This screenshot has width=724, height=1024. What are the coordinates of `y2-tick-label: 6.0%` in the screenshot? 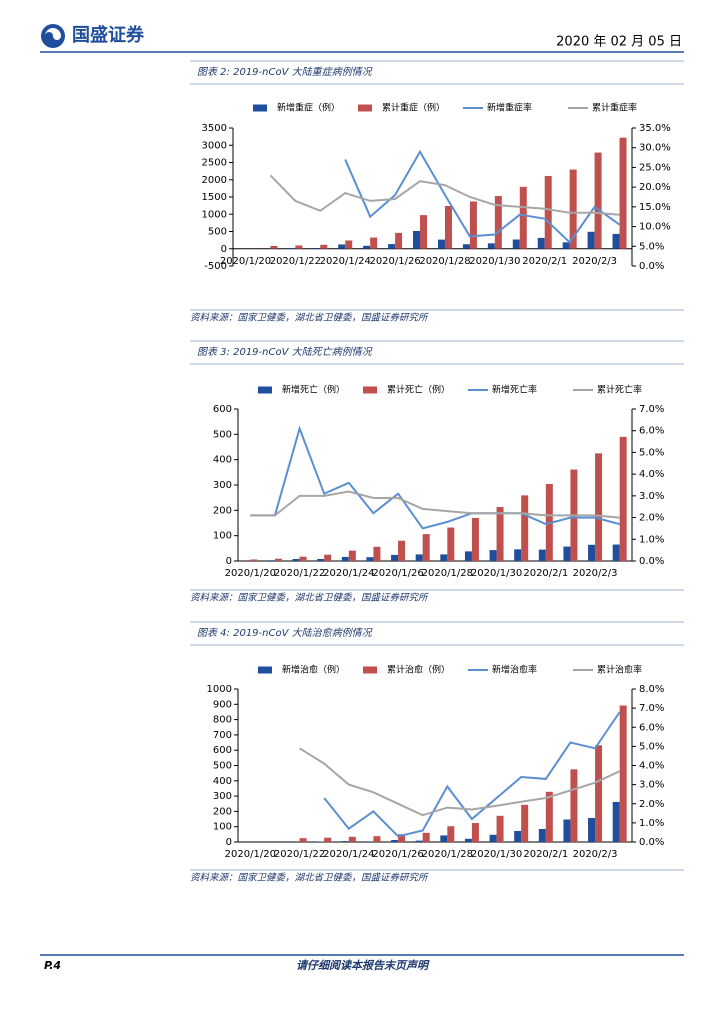 It's located at (651, 727).